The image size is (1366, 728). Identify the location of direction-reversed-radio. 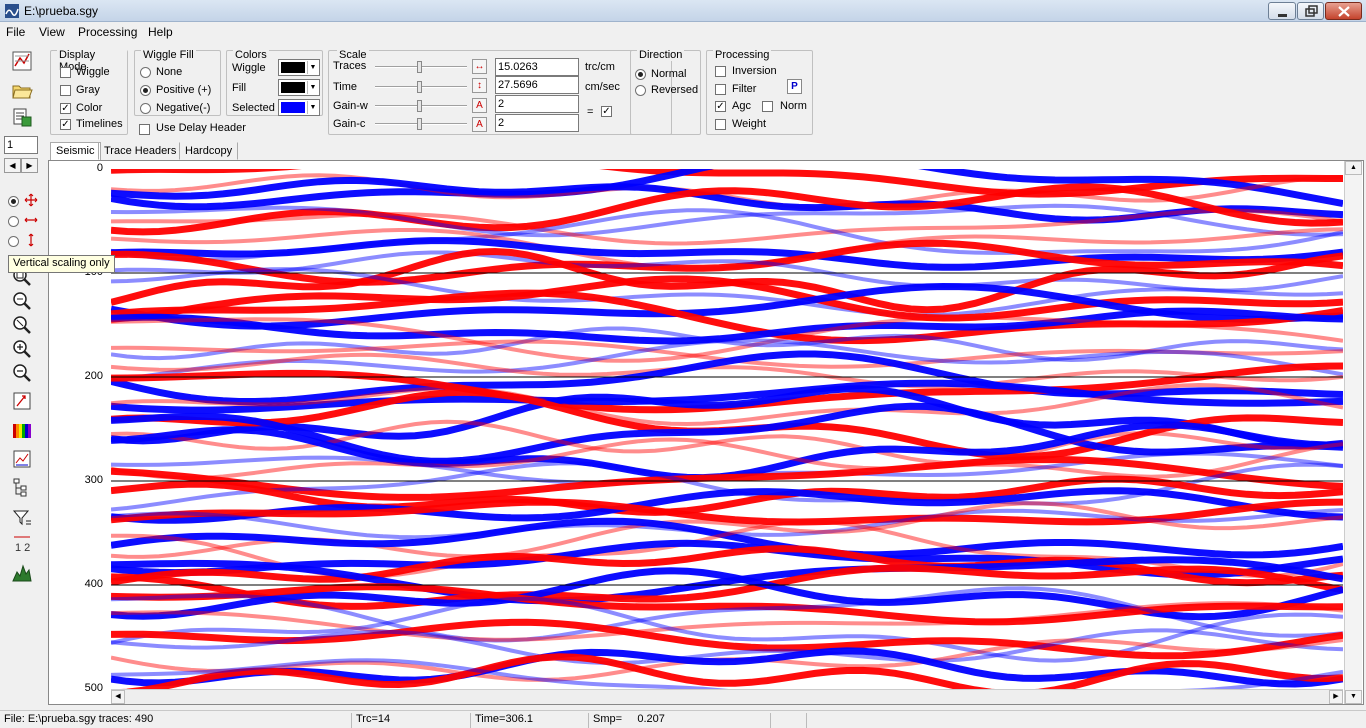
(640, 90).